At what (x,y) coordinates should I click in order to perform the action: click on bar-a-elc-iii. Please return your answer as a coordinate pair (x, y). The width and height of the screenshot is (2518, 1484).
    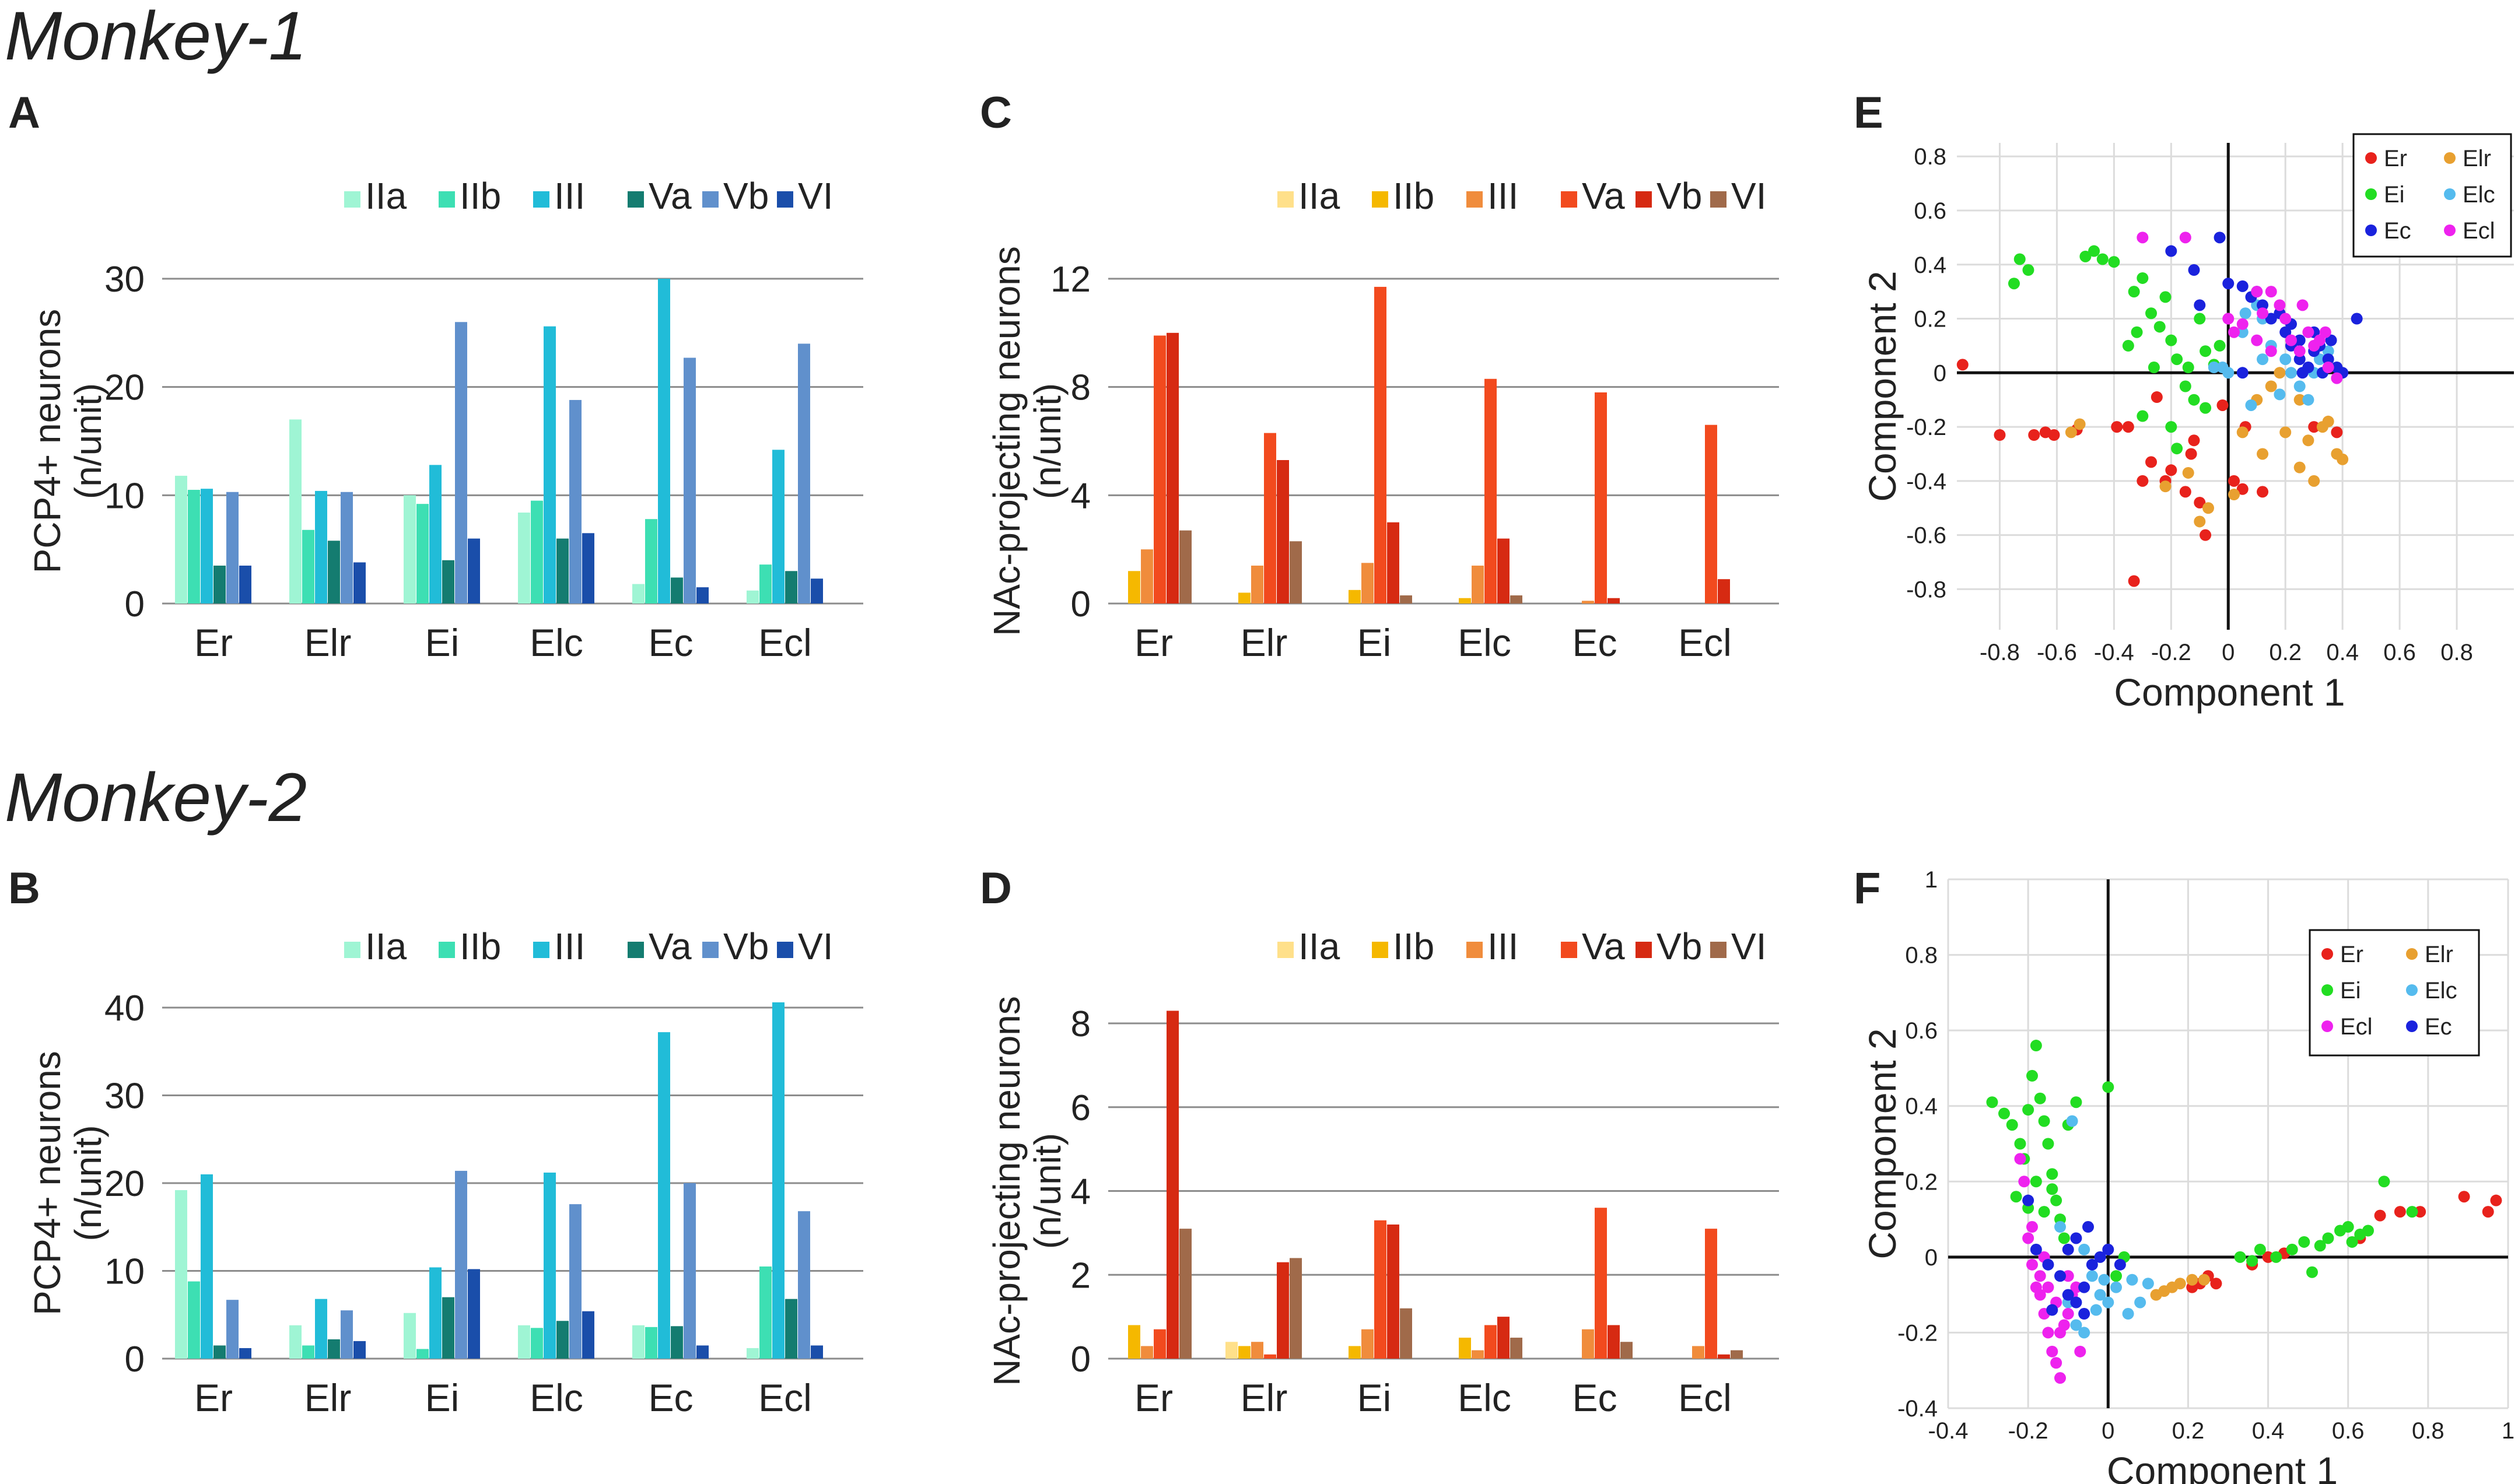
    Looking at the image, I should click on (550, 465).